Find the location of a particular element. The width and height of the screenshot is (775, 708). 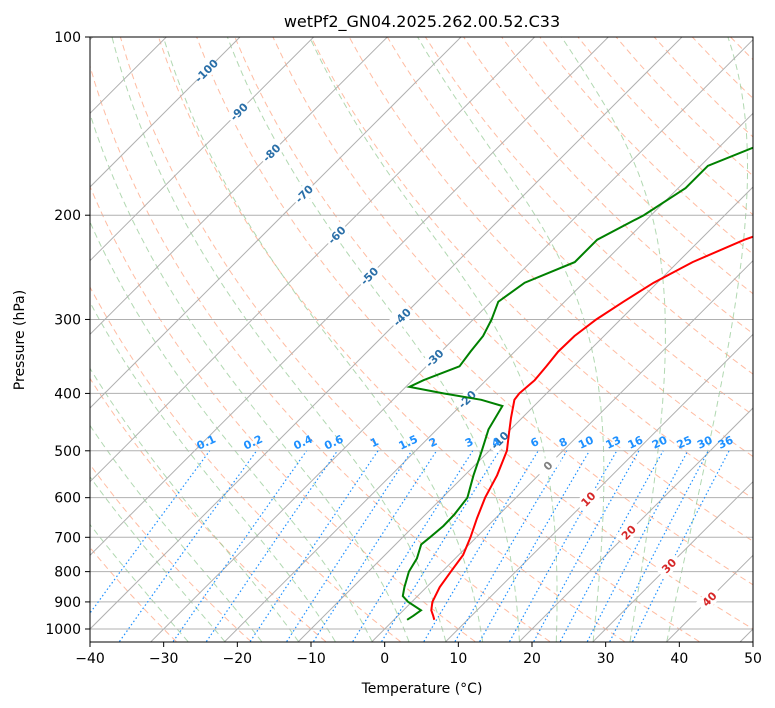

mixing-ratio-label: 0.1 is located at coordinates (206, 443).